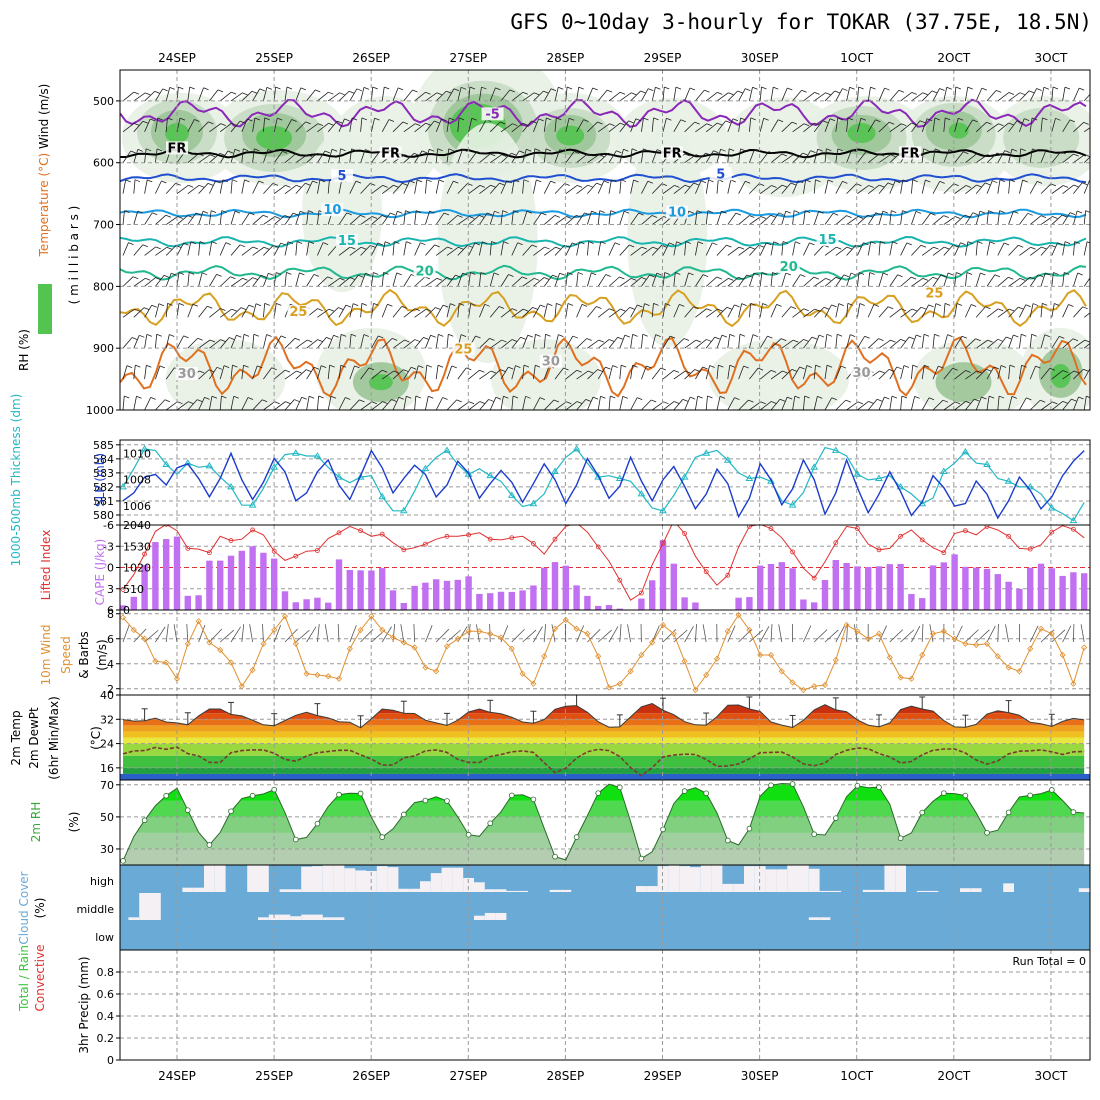 The height and width of the screenshot is (1100, 1100). I want to click on contour-label: 5, so click(342, 176).